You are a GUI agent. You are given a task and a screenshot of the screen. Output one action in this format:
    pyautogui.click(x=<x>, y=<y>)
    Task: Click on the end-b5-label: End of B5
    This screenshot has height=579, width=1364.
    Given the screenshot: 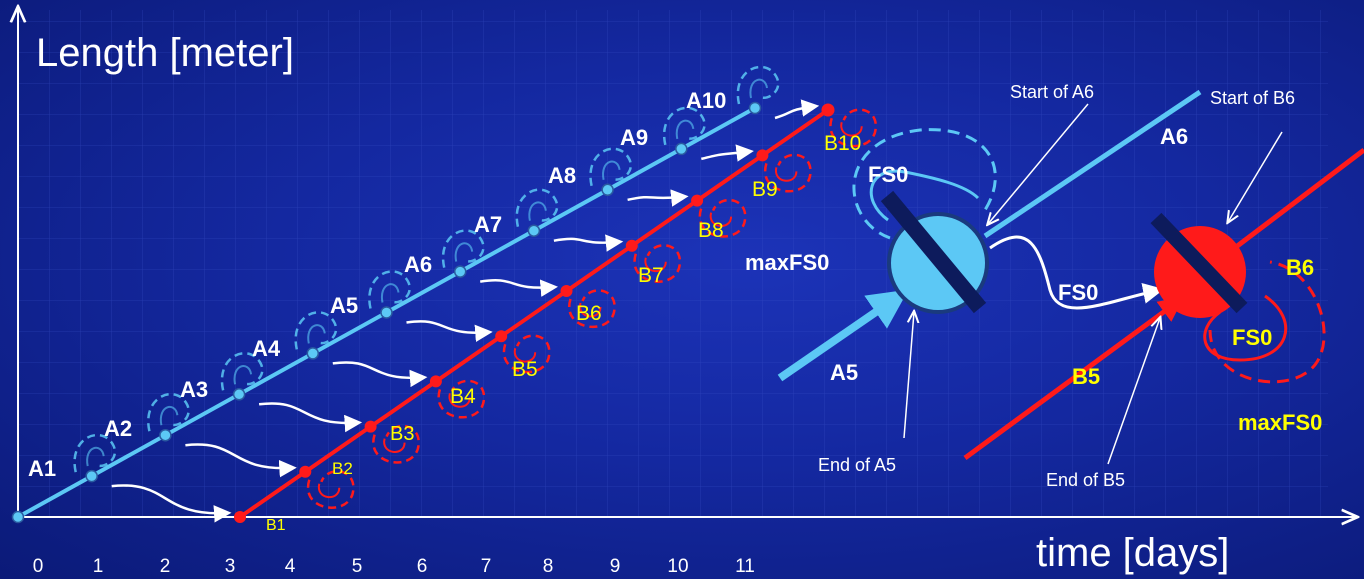 What is the action you would take?
    pyautogui.click(x=1085, y=480)
    